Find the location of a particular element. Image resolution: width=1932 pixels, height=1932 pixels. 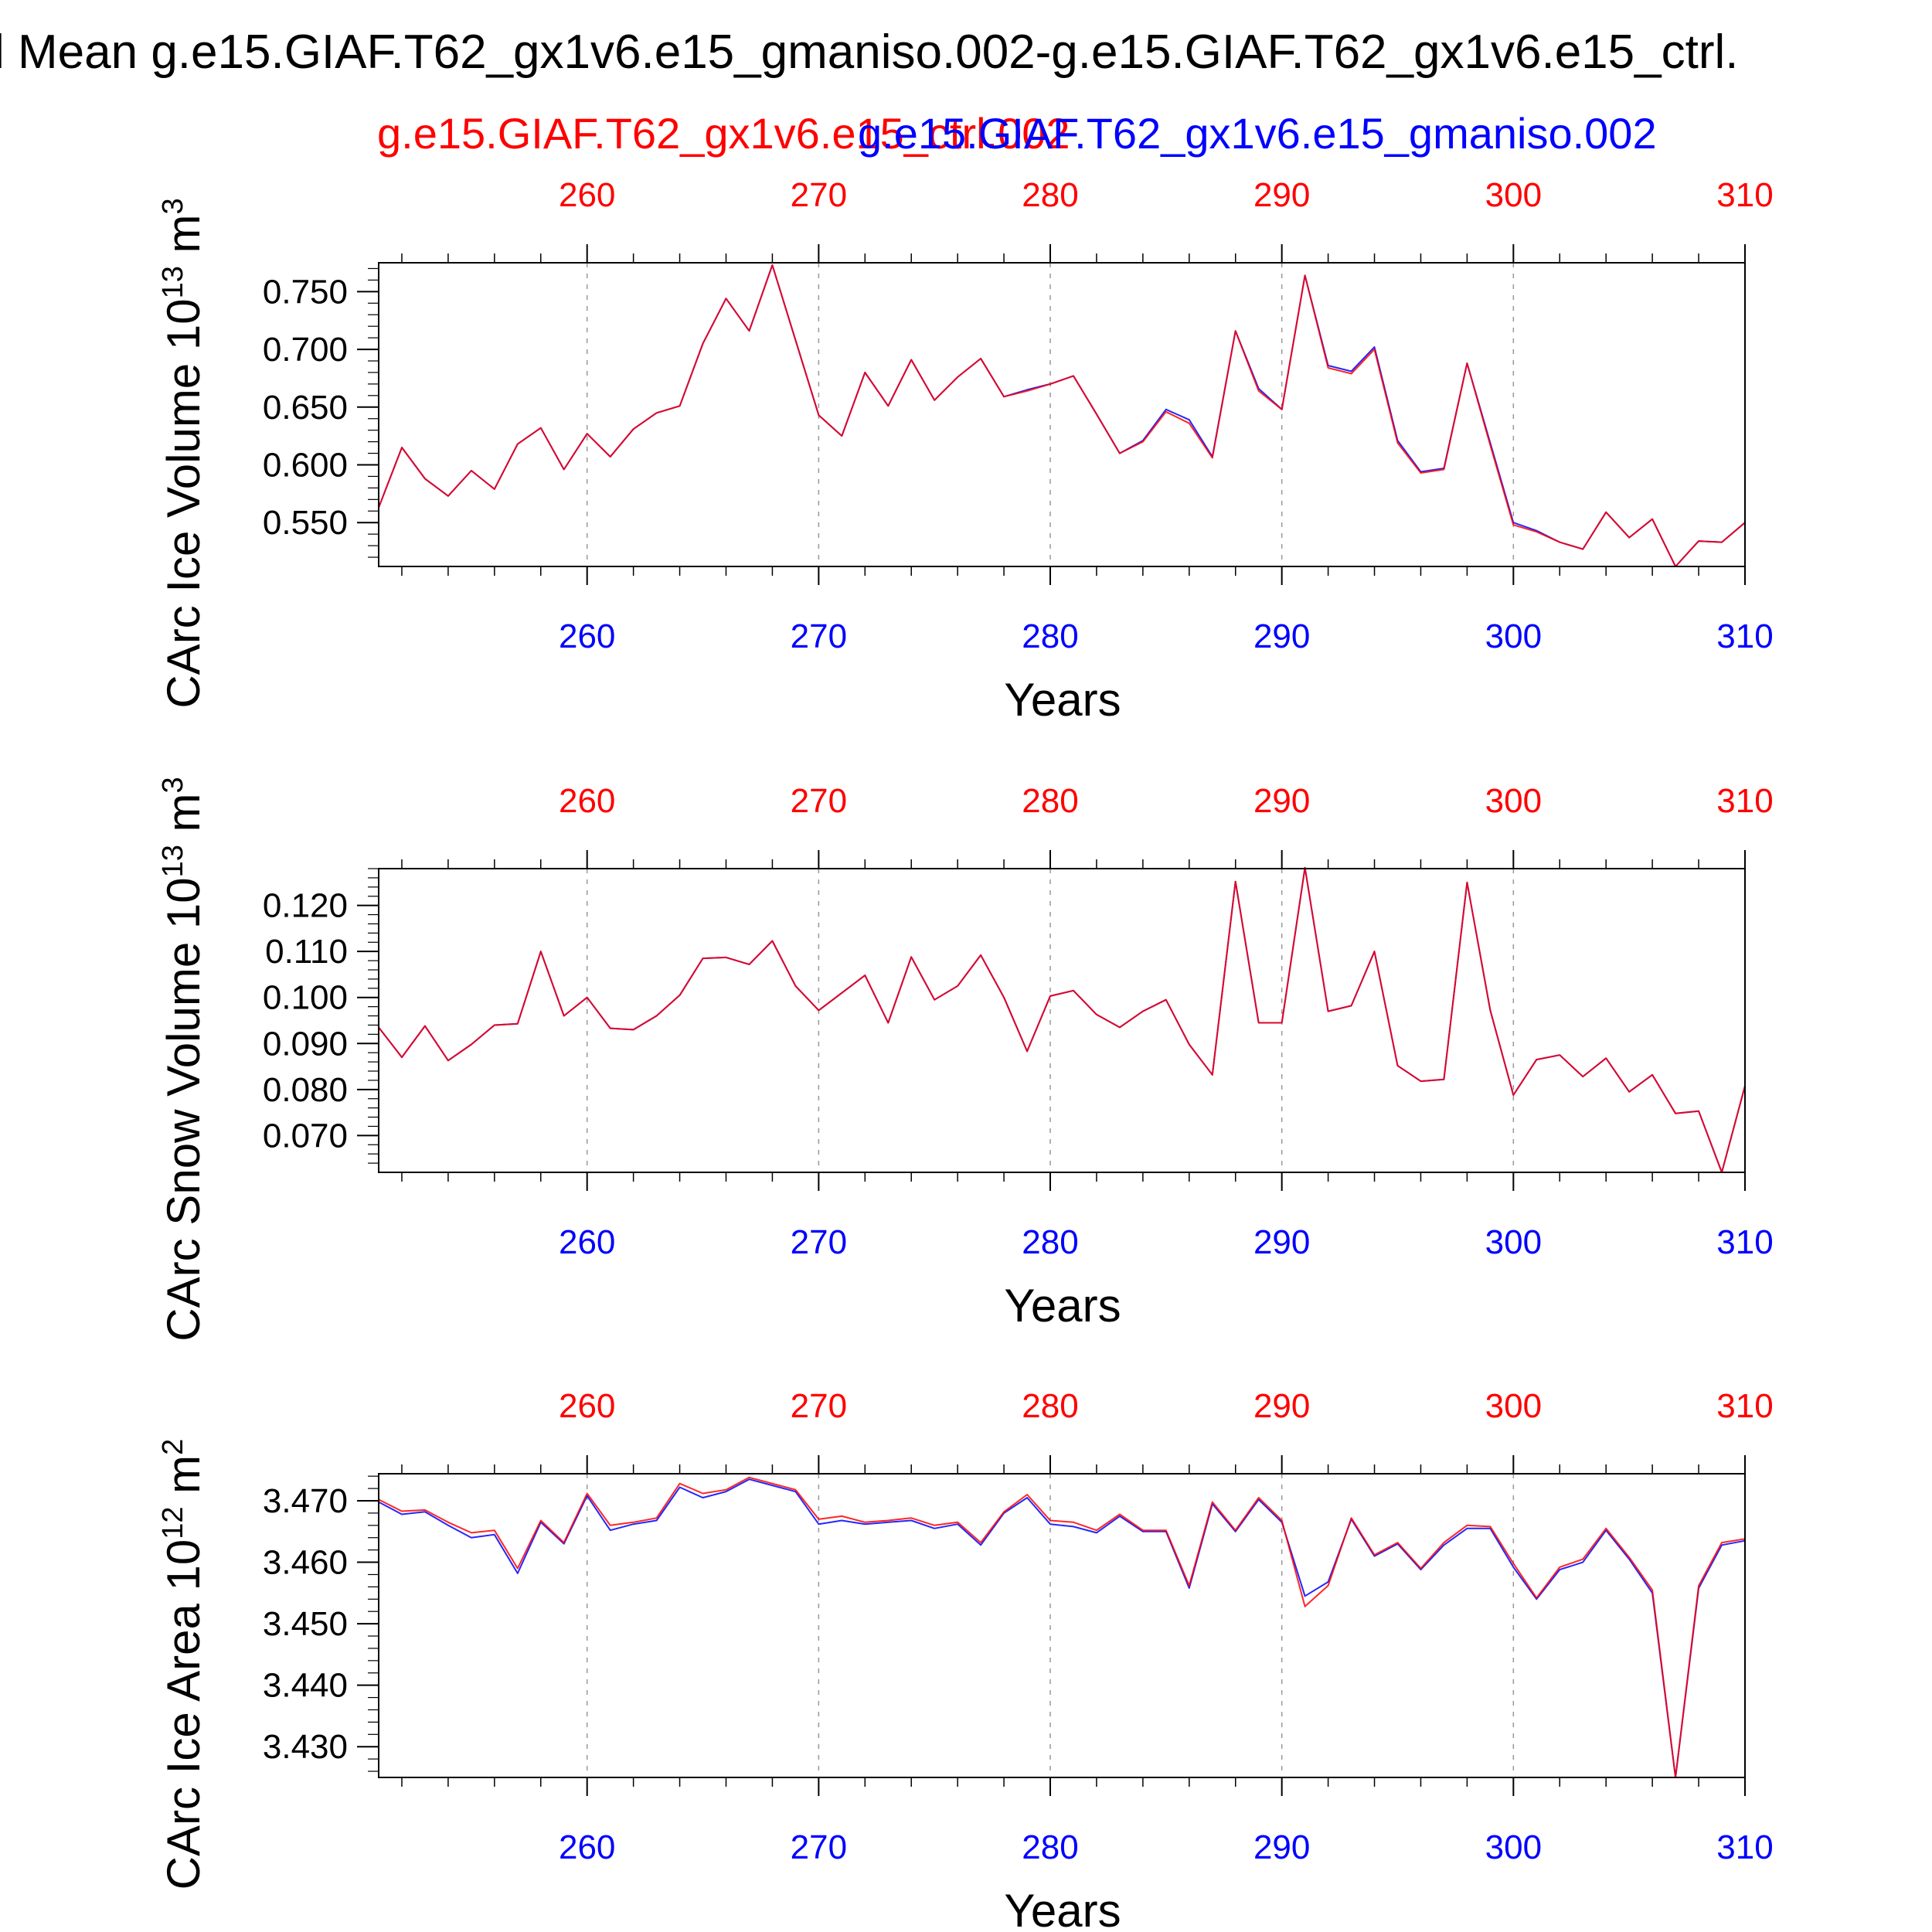

y-axis-title: CArc Ice Area 1012 m2 is located at coordinates (183, 1665).